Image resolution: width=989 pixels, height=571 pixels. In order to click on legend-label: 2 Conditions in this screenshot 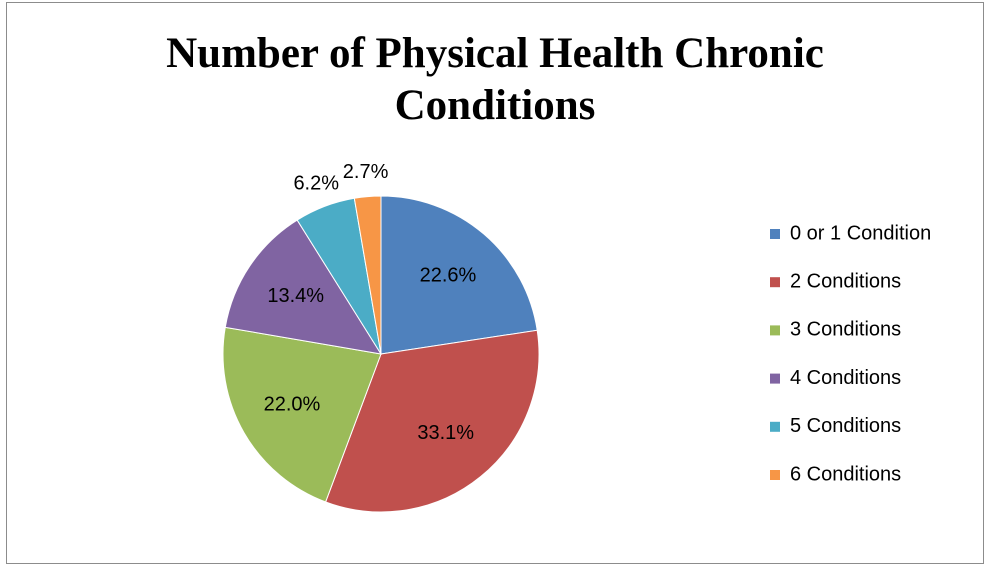, I will do `click(845, 281)`.